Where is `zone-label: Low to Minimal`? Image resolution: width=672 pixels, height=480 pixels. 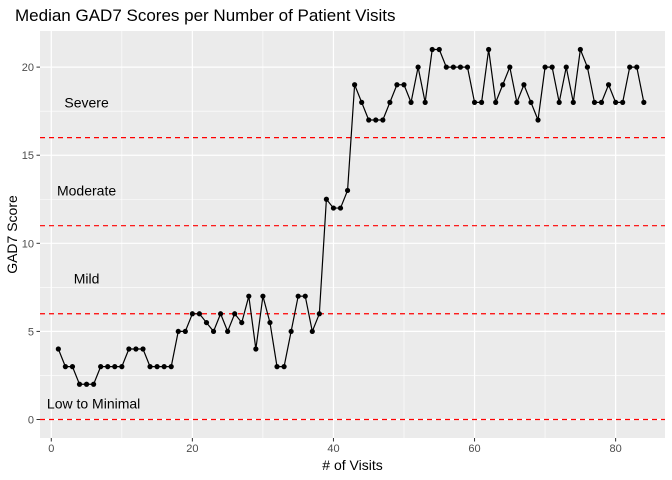
zone-label: Low to Minimal is located at coordinates (93, 404).